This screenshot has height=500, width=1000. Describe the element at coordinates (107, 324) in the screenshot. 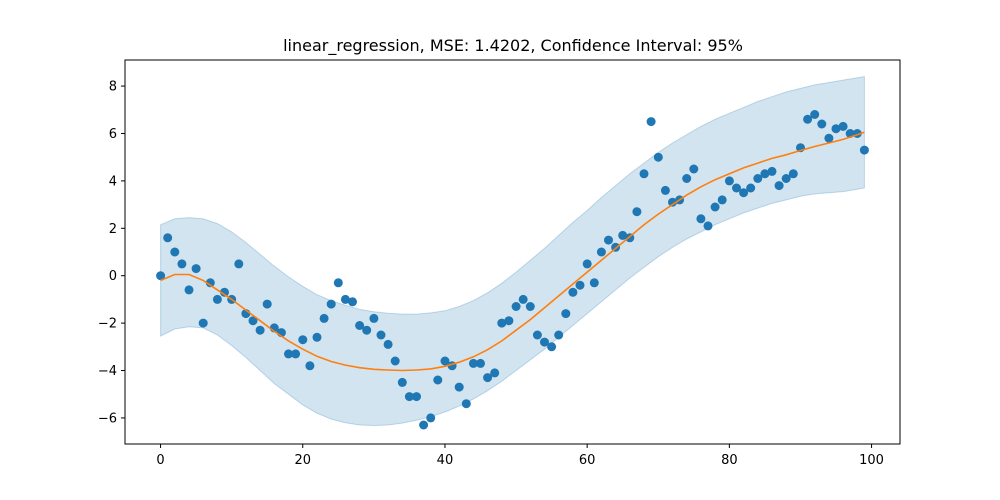

I see `y-tick-label: −2` at that location.